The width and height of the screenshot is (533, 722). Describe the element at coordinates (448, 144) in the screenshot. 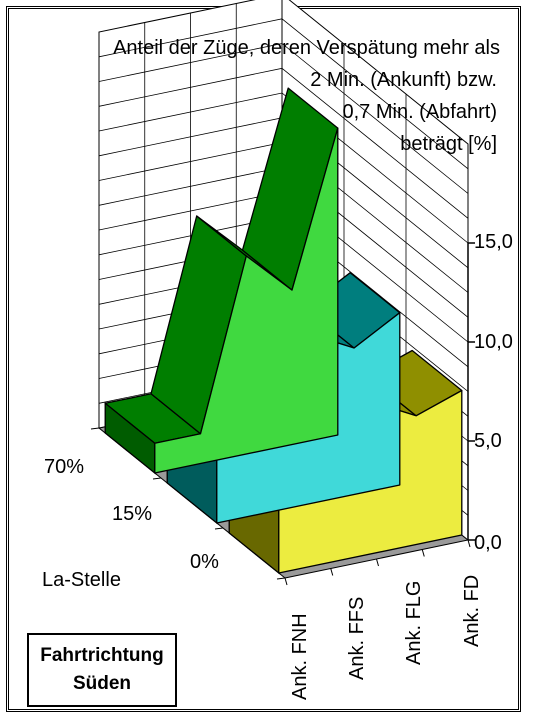

I see `chart-title-line-4: beträgt [%]` at that location.